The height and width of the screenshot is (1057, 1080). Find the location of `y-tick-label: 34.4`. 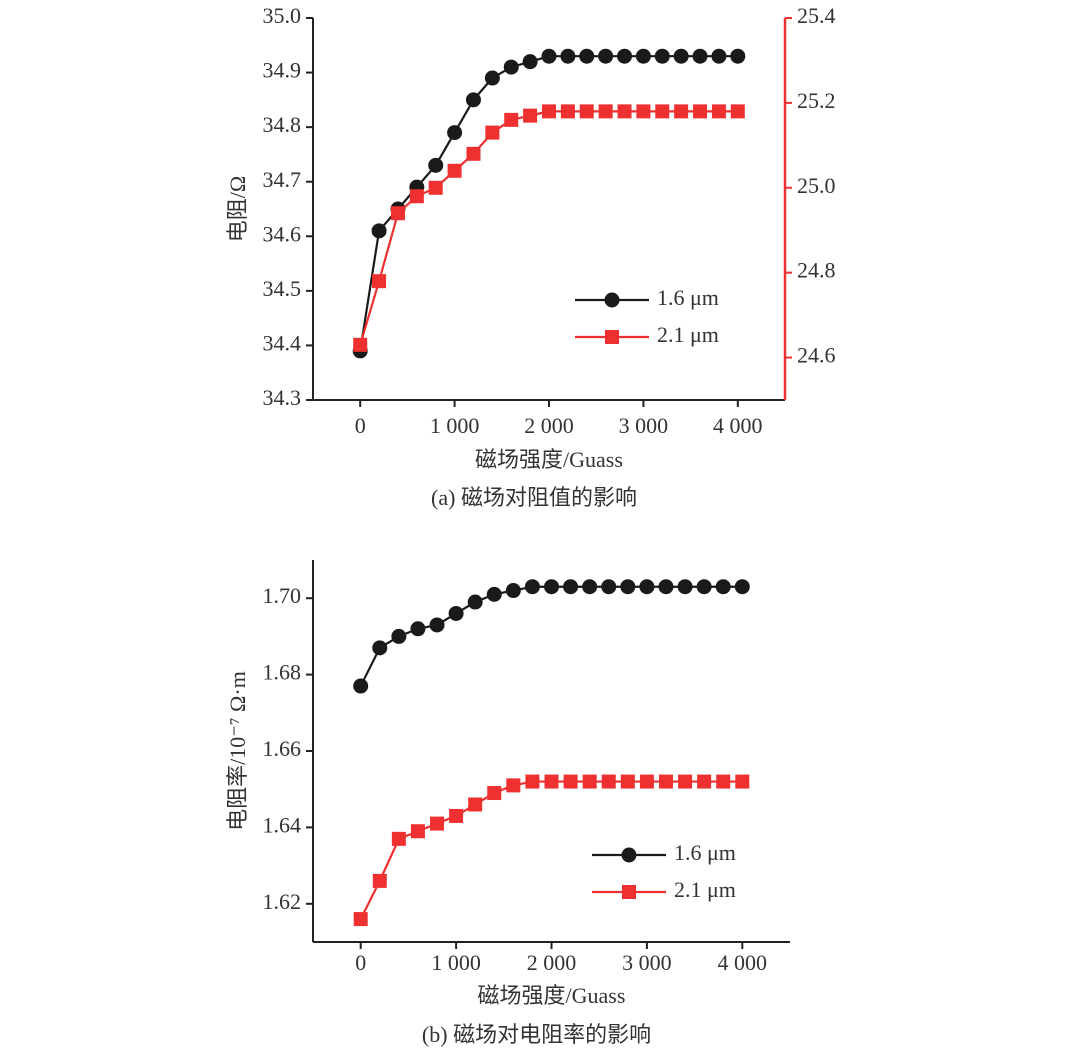

y-tick-label: 34.4 is located at coordinates (282, 342).